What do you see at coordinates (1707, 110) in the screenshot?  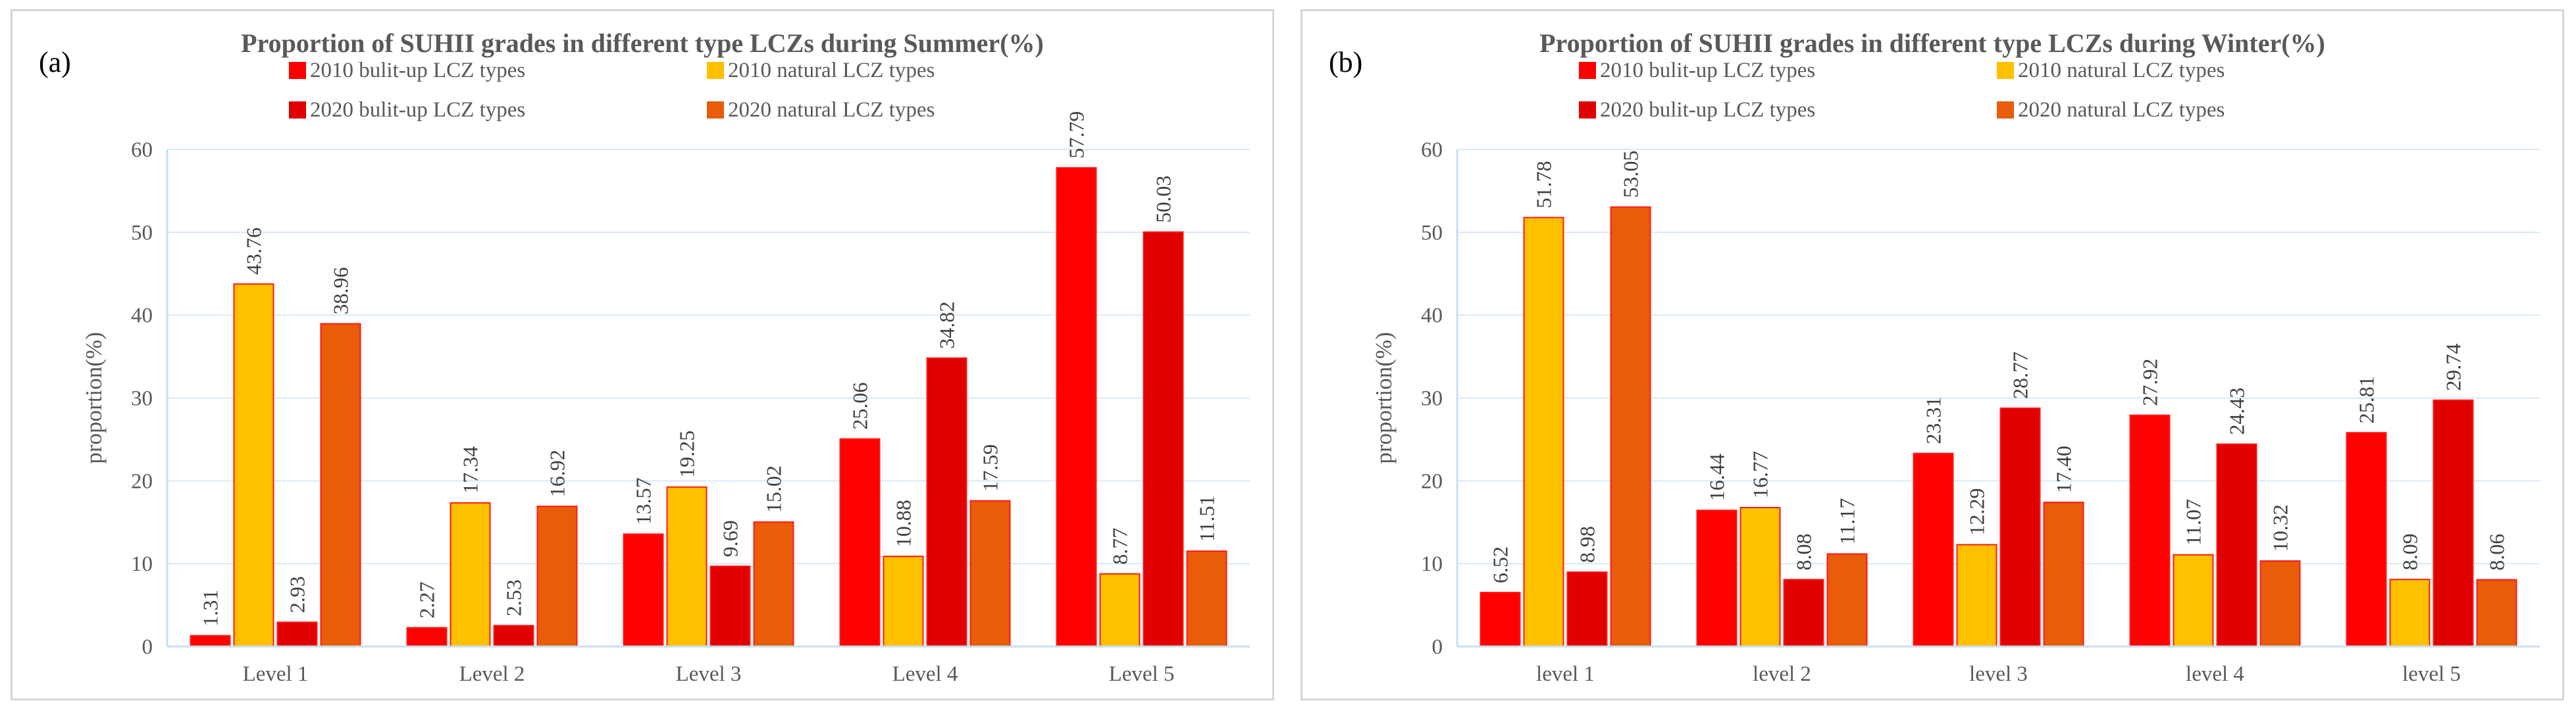 I see `legend-label-3: 2020 bulit-up LCZ types` at bounding box center [1707, 110].